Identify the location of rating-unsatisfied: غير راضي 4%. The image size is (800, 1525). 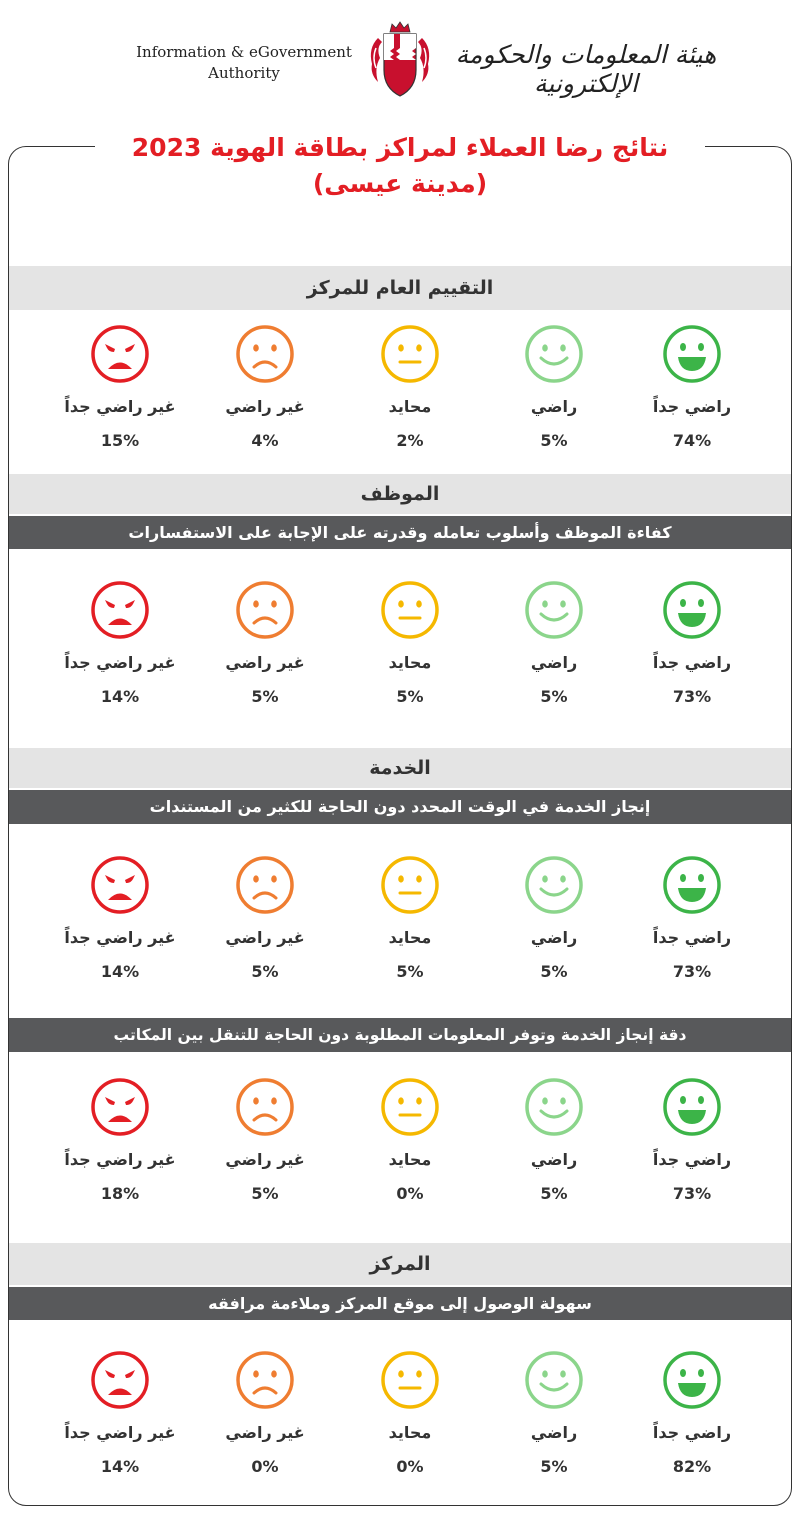
(265, 388).